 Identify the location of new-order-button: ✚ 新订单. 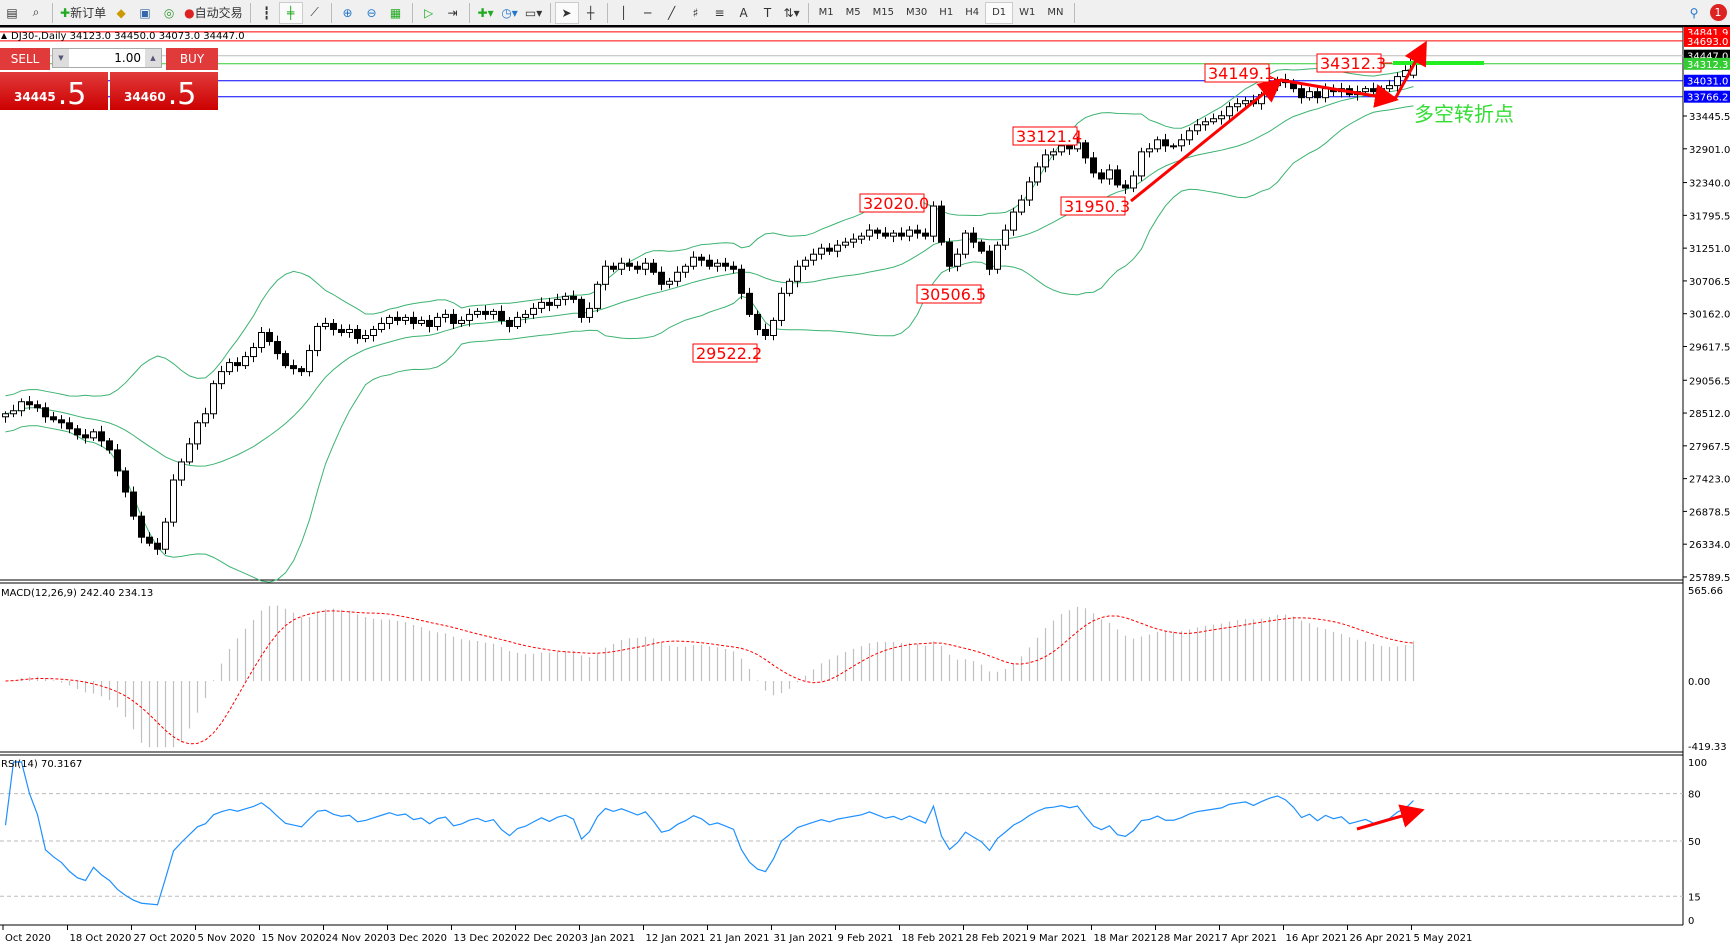
(83, 13).